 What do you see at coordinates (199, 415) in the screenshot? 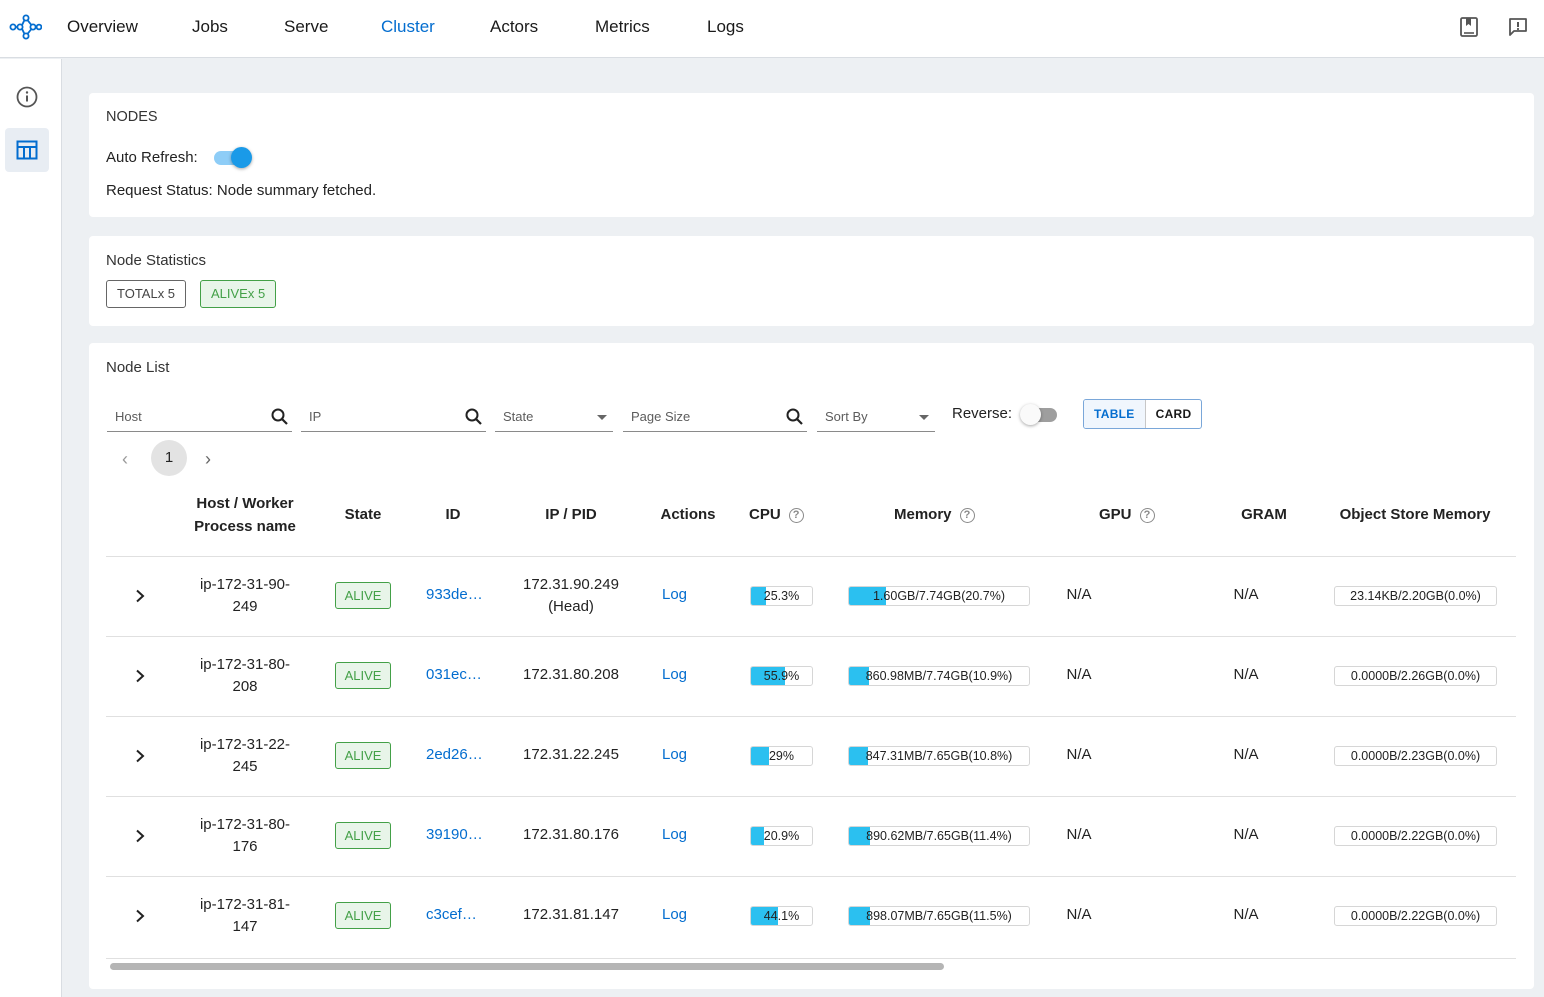
I see `host-search-input: Host` at bounding box center [199, 415].